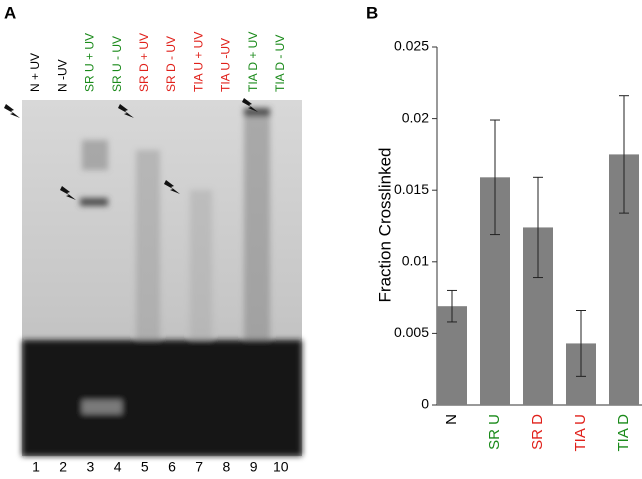 This screenshot has width=642, height=479. I want to click on lane-label: TIA D - UV, so click(280, 63).